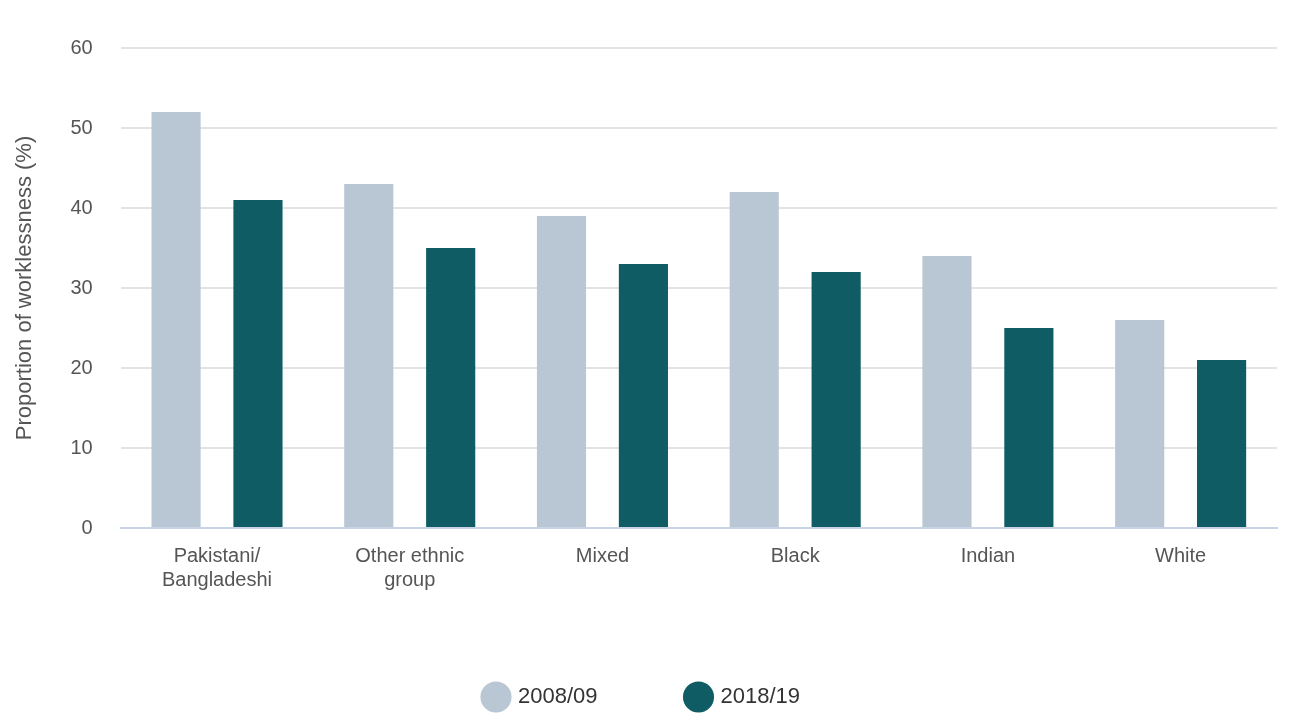 This screenshot has width=1290, height=726. Describe the element at coordinates (87, 526) in the screenshot. I see `y-tick-label: 0` at that location.